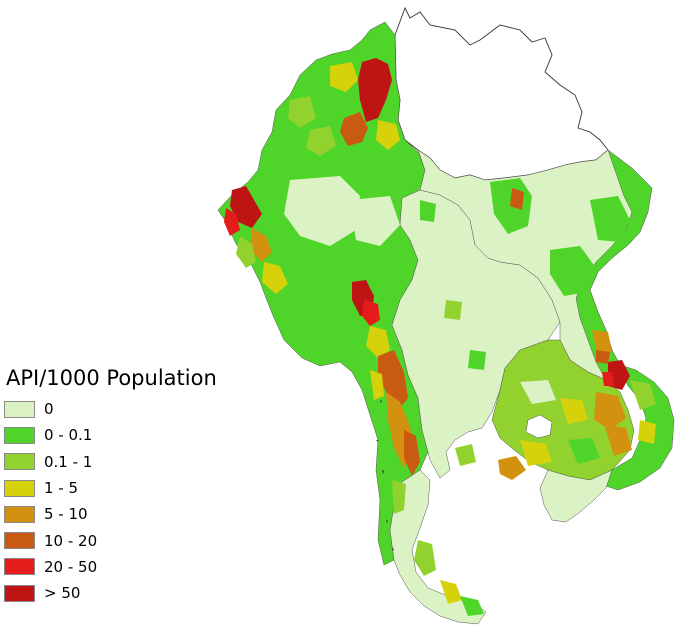 This screenshot has width=685, height=629. Describe the element at coordinates (246, 207) in the screenshot. I see `high-incidence-west` at that location.